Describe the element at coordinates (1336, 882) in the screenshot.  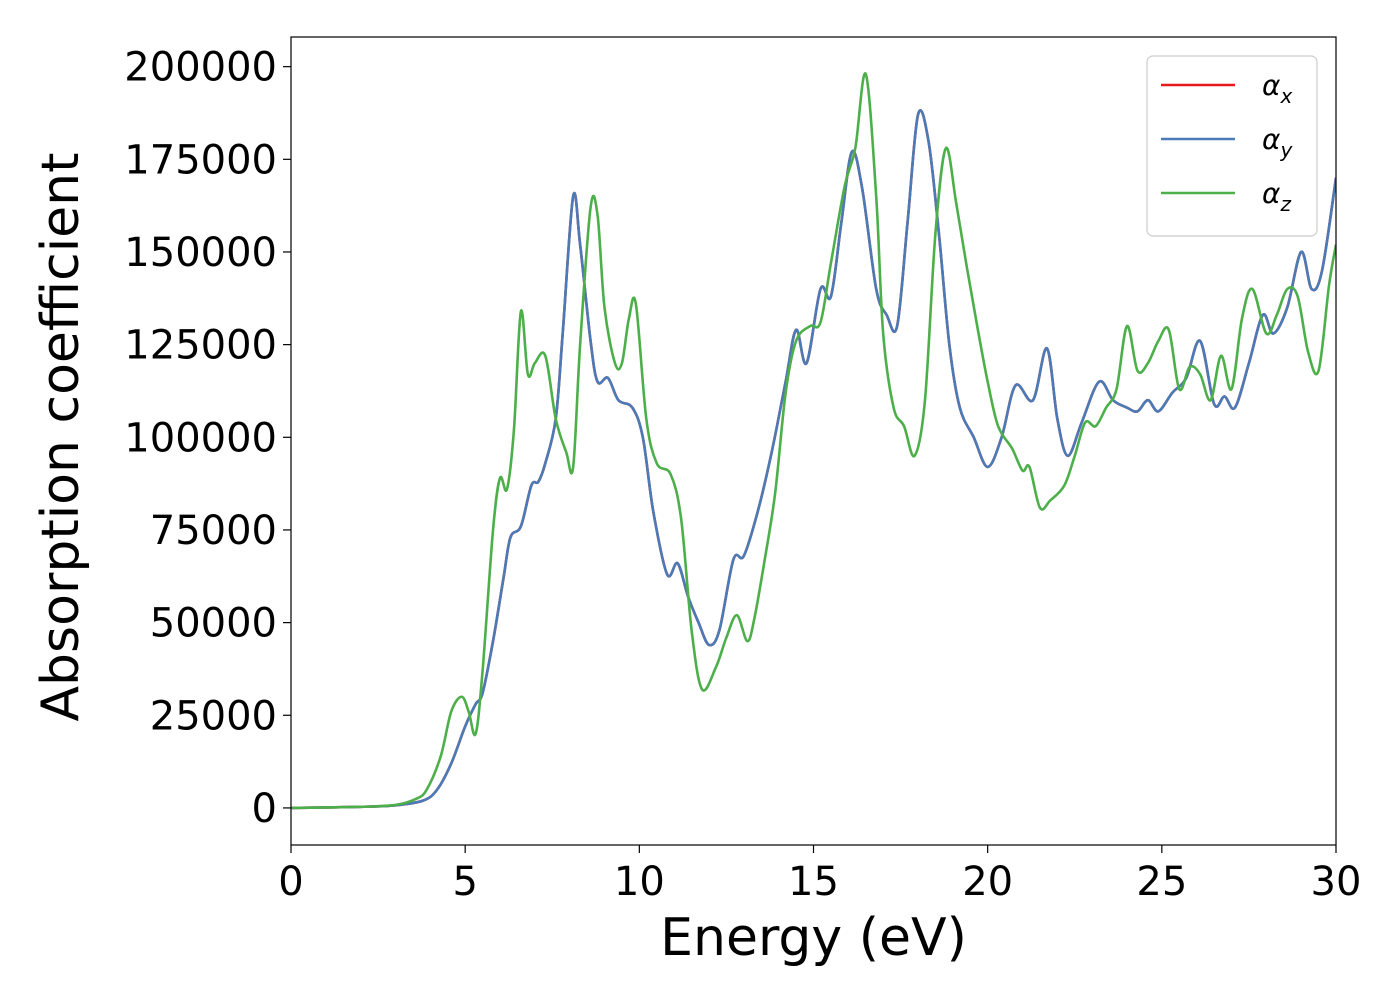
I see `x-tick-label: 30` at that location.